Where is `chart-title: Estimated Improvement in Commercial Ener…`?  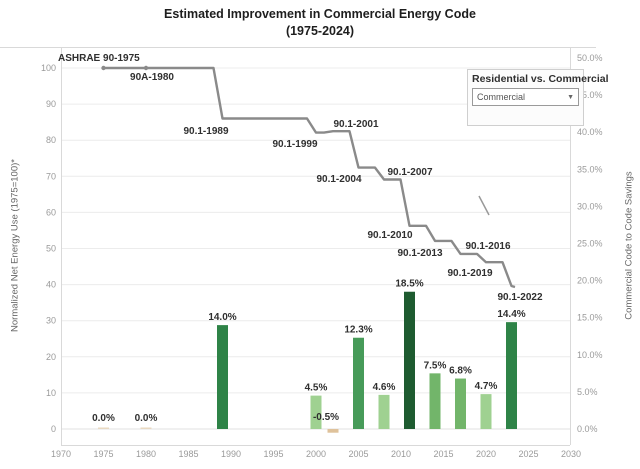 chart-title: Estimated Improvement in Commercial Ener… is located at coordinates (320, 14).